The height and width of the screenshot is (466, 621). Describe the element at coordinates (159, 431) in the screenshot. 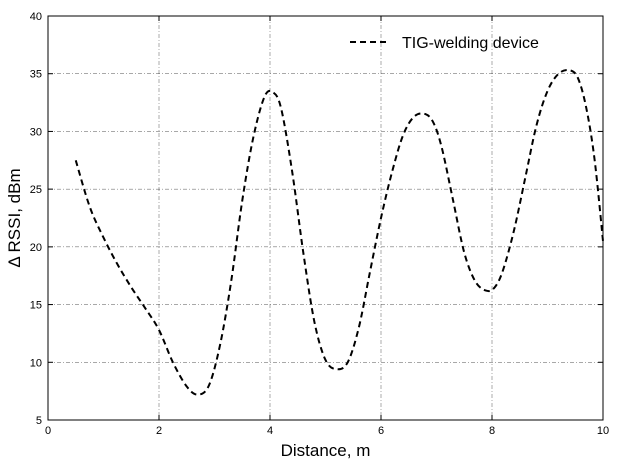

I see `x-tick-label: 2` at that location.